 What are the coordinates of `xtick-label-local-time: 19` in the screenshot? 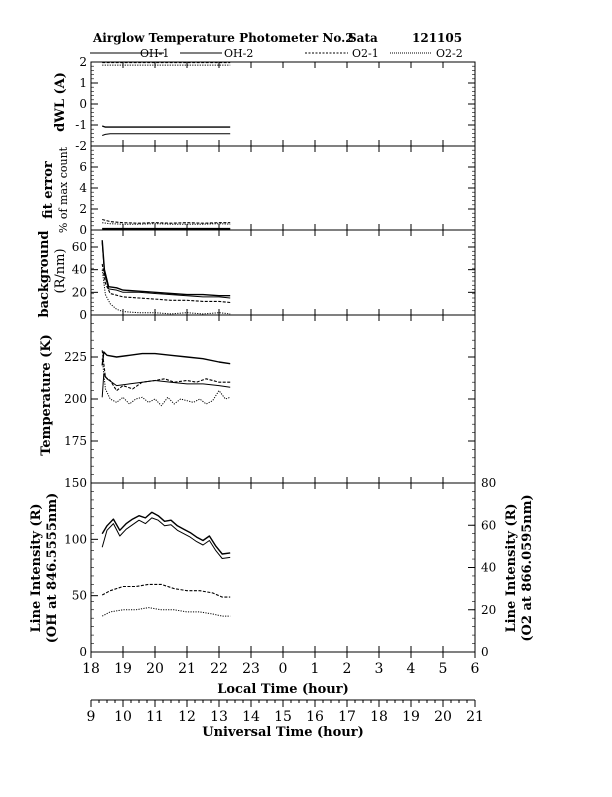 It's located at (123, 669).